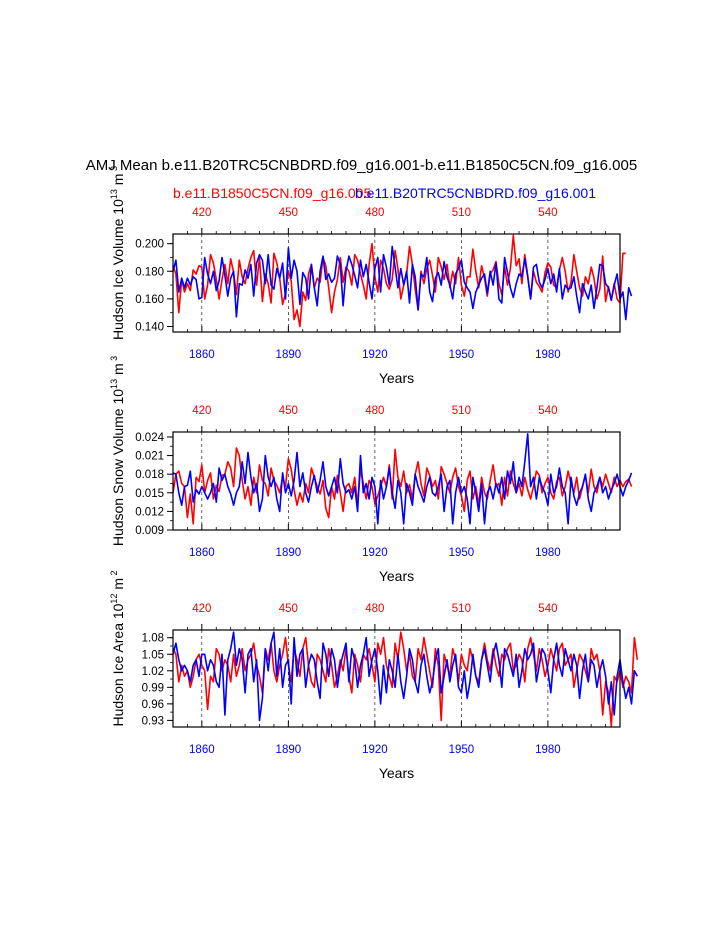 Image resolution: width=723 pixels, height=940 pixels. I want to click on y-tick-label: 0.018, so click(149, 475).